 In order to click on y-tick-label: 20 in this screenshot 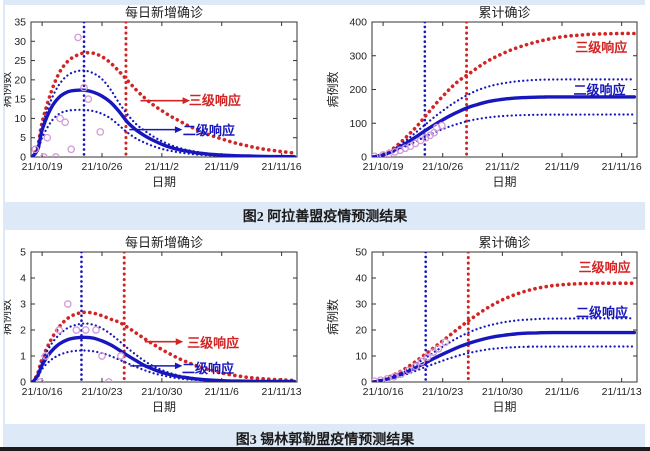, I will do `click(20, 80)`.